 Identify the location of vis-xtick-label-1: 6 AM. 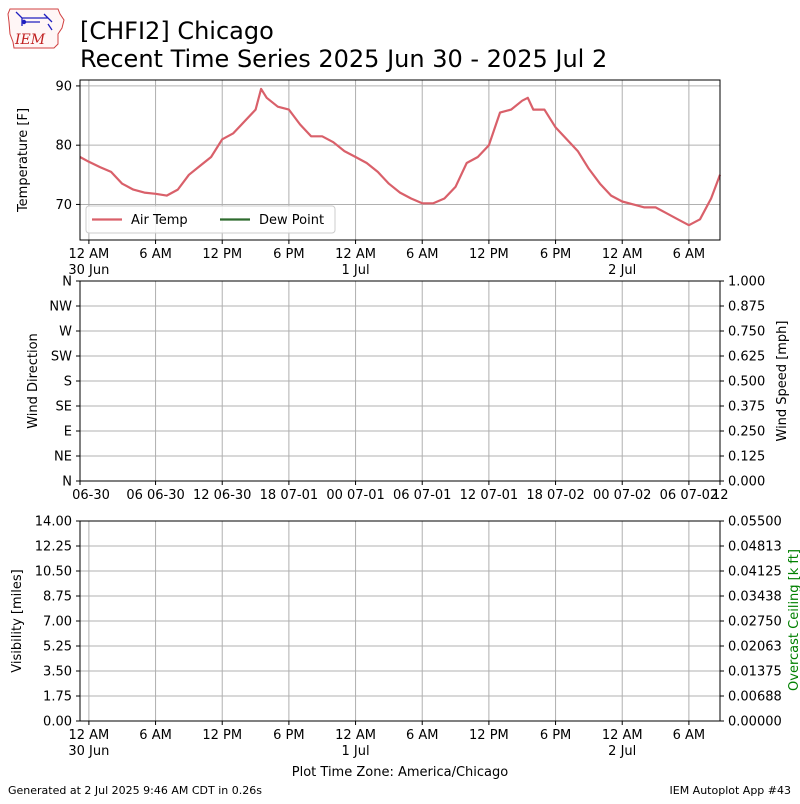
(155, 735).